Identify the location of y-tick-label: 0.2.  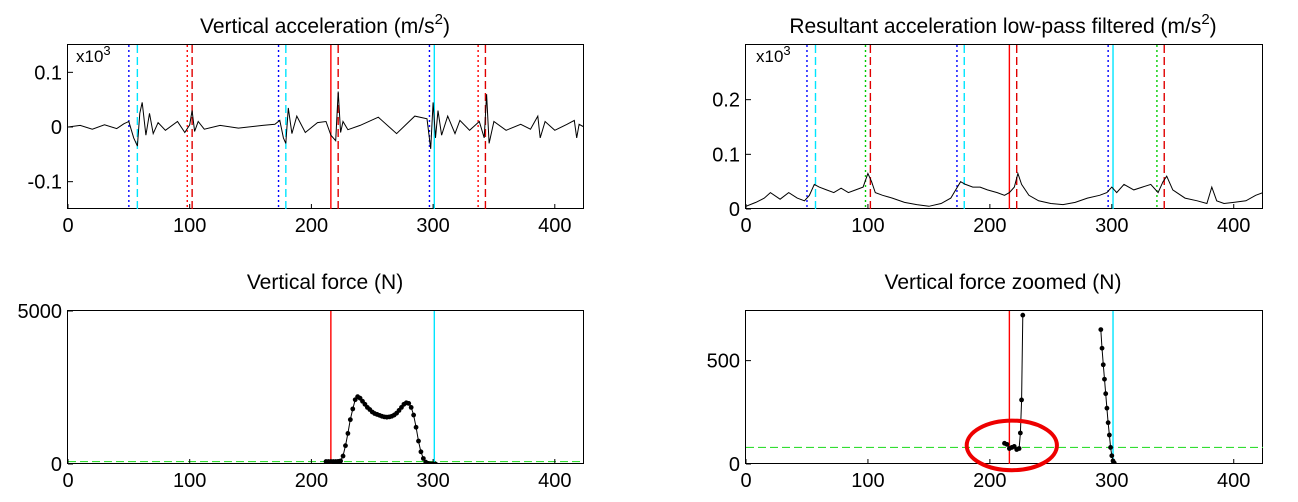
(726, 101).